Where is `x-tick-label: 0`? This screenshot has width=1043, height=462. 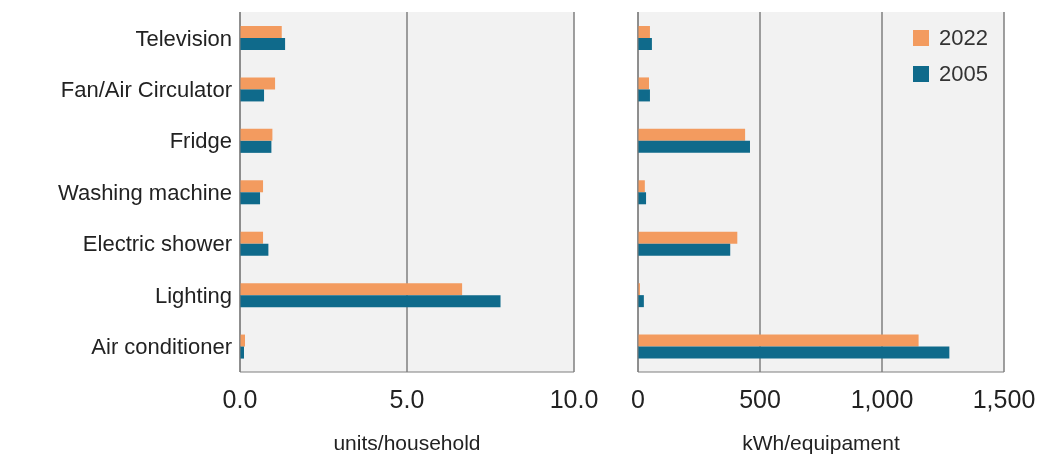
x-tick-label: 0 is located at coordinates (638, 398).